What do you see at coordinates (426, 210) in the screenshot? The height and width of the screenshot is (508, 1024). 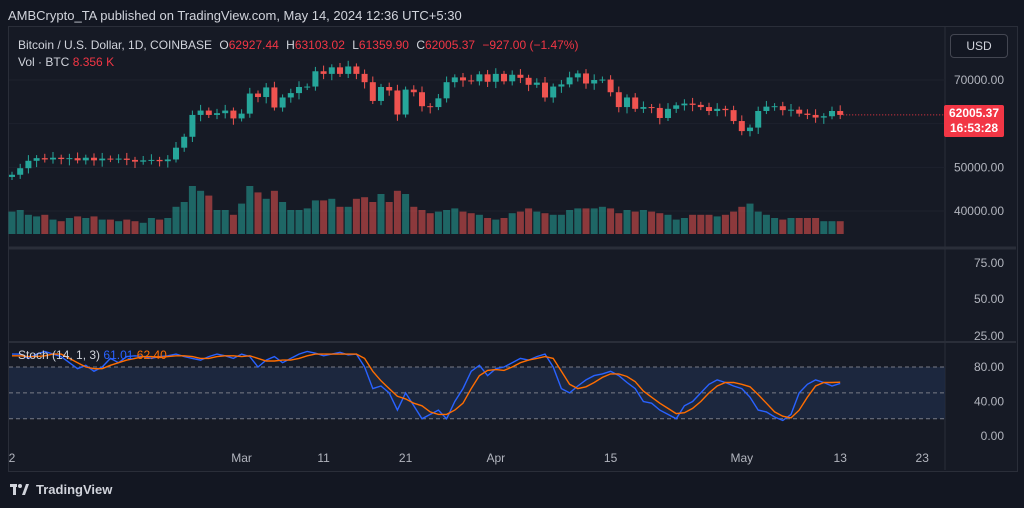 I see `volume-bars` at bounding box center [426, 210].